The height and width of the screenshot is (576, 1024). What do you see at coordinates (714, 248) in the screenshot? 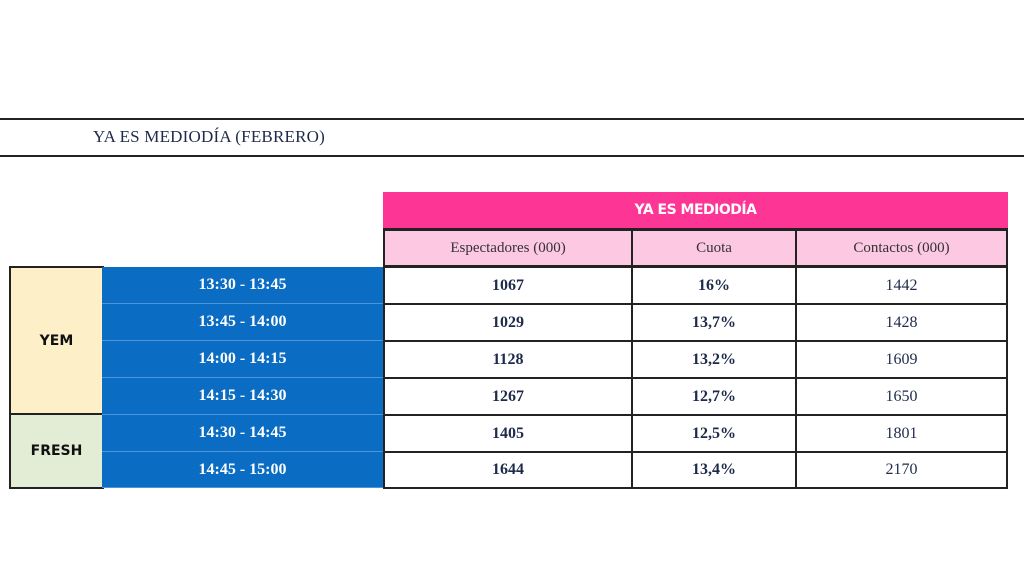
I see `column-header-cuota: Cuota` at bounding box center [714, 248].